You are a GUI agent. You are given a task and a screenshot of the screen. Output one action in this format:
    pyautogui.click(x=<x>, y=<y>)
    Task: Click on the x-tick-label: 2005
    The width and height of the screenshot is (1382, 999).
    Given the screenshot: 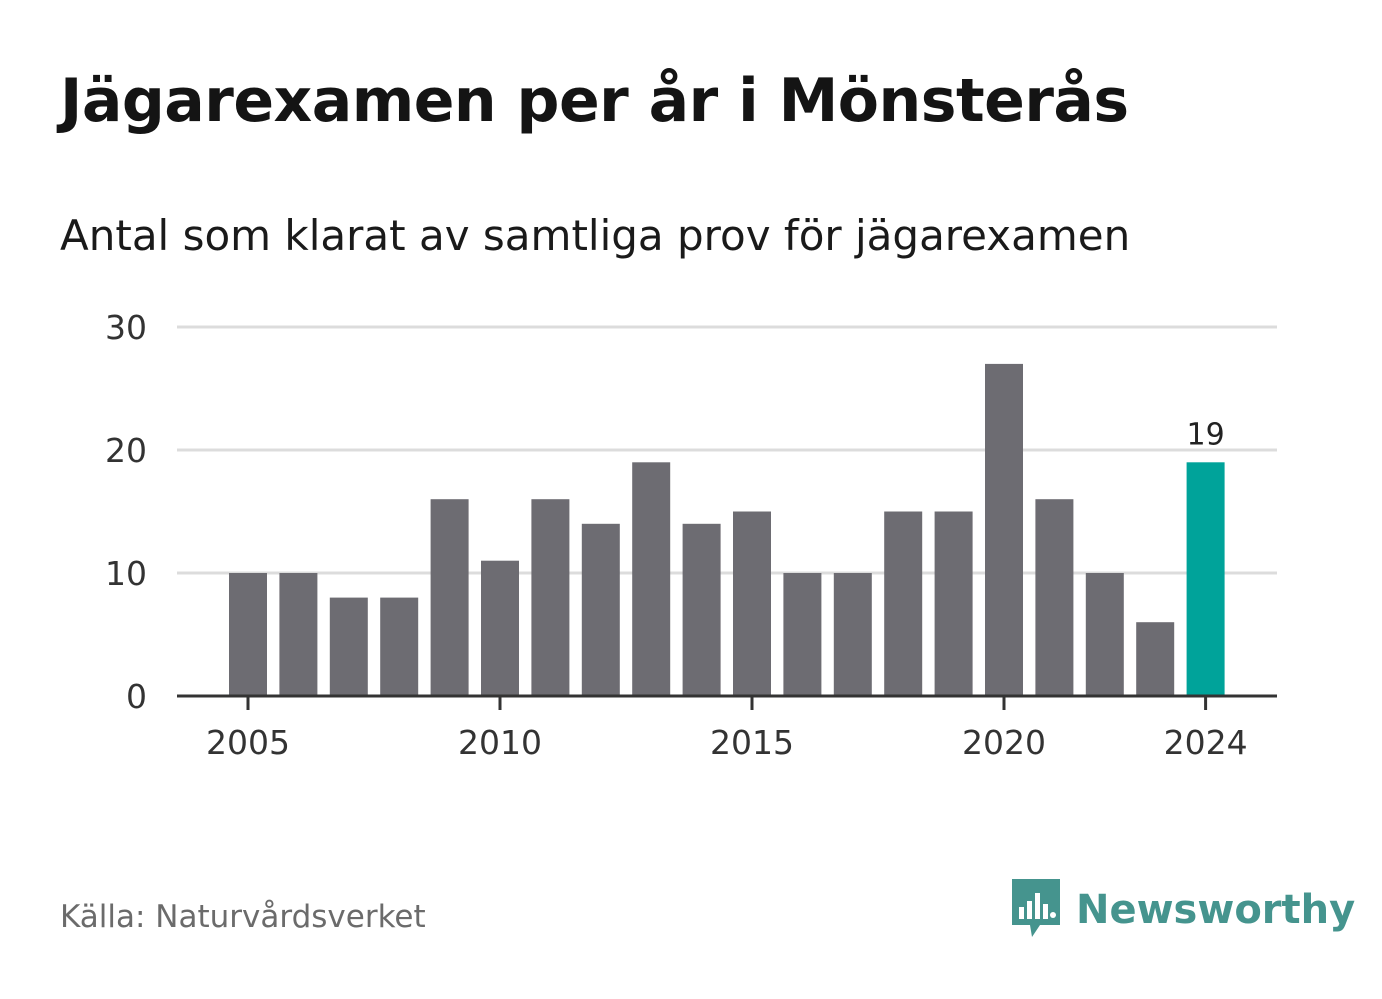 What is the action you would take?
    pyautogui.click(x=248, y=742)
    